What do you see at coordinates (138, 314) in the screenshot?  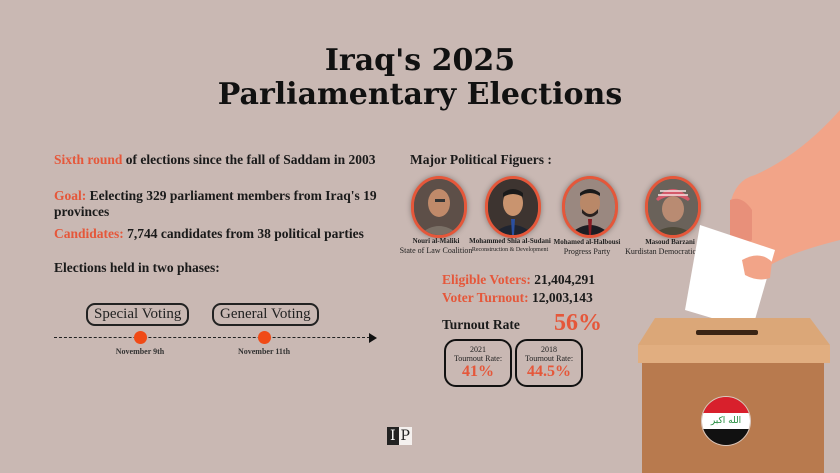 I see `phase-special-voting: Special Voting` at bounding box center [138, 314].